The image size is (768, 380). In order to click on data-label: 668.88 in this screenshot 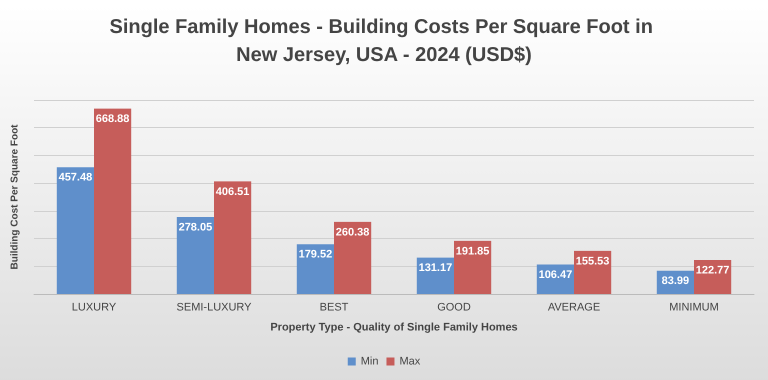, I will do `click(113, 119)`.